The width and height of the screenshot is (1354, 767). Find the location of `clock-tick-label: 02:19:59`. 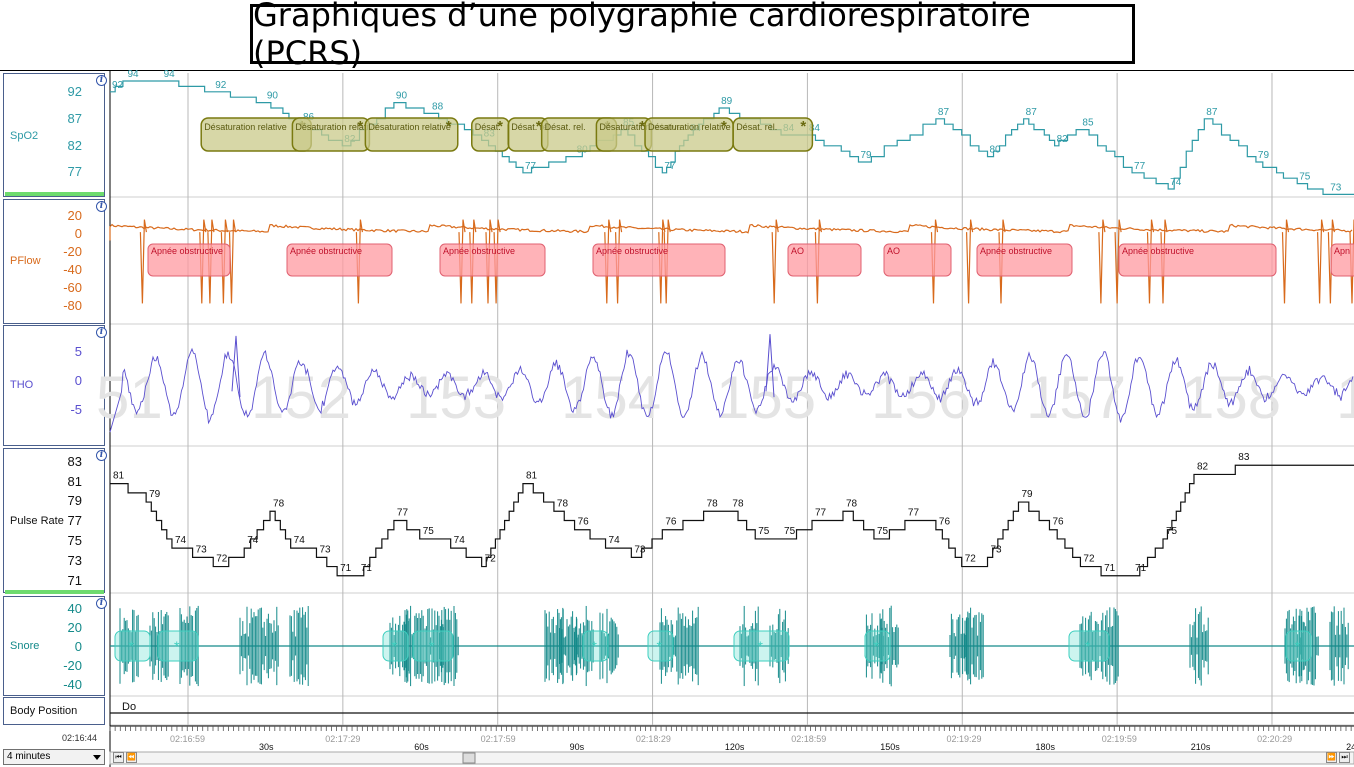

clock-tick-label: 02:19:59 is located at coordinates (1119, 739).